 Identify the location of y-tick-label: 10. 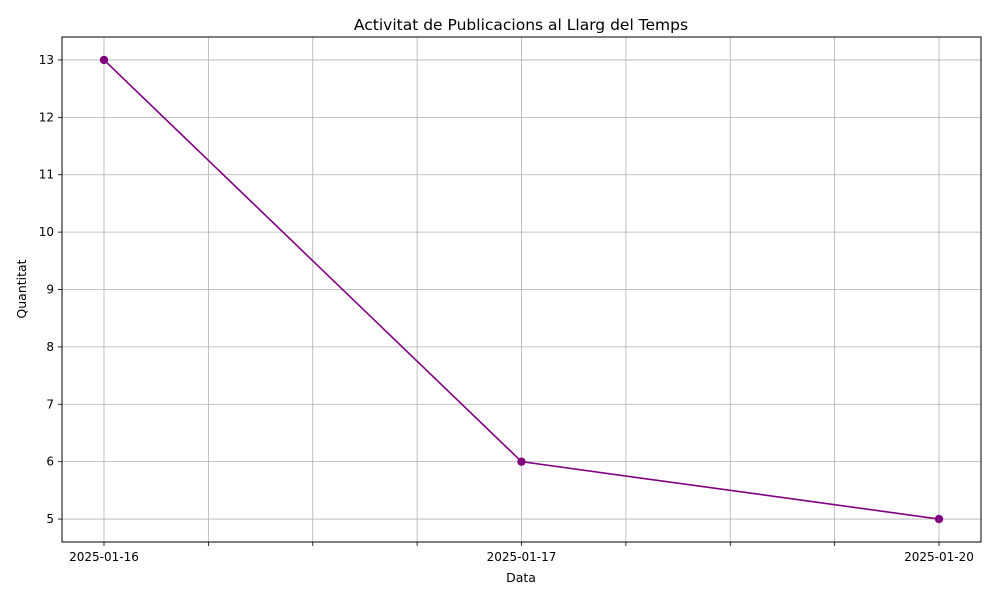
(46, 232).